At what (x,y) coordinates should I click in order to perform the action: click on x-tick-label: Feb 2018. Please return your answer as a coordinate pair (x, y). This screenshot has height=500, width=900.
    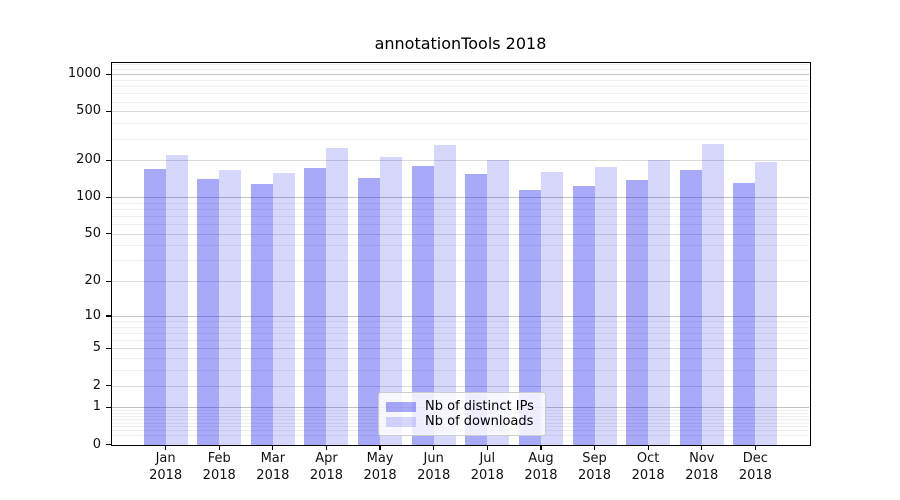
    Looking at the image, I should click on (219, 467).